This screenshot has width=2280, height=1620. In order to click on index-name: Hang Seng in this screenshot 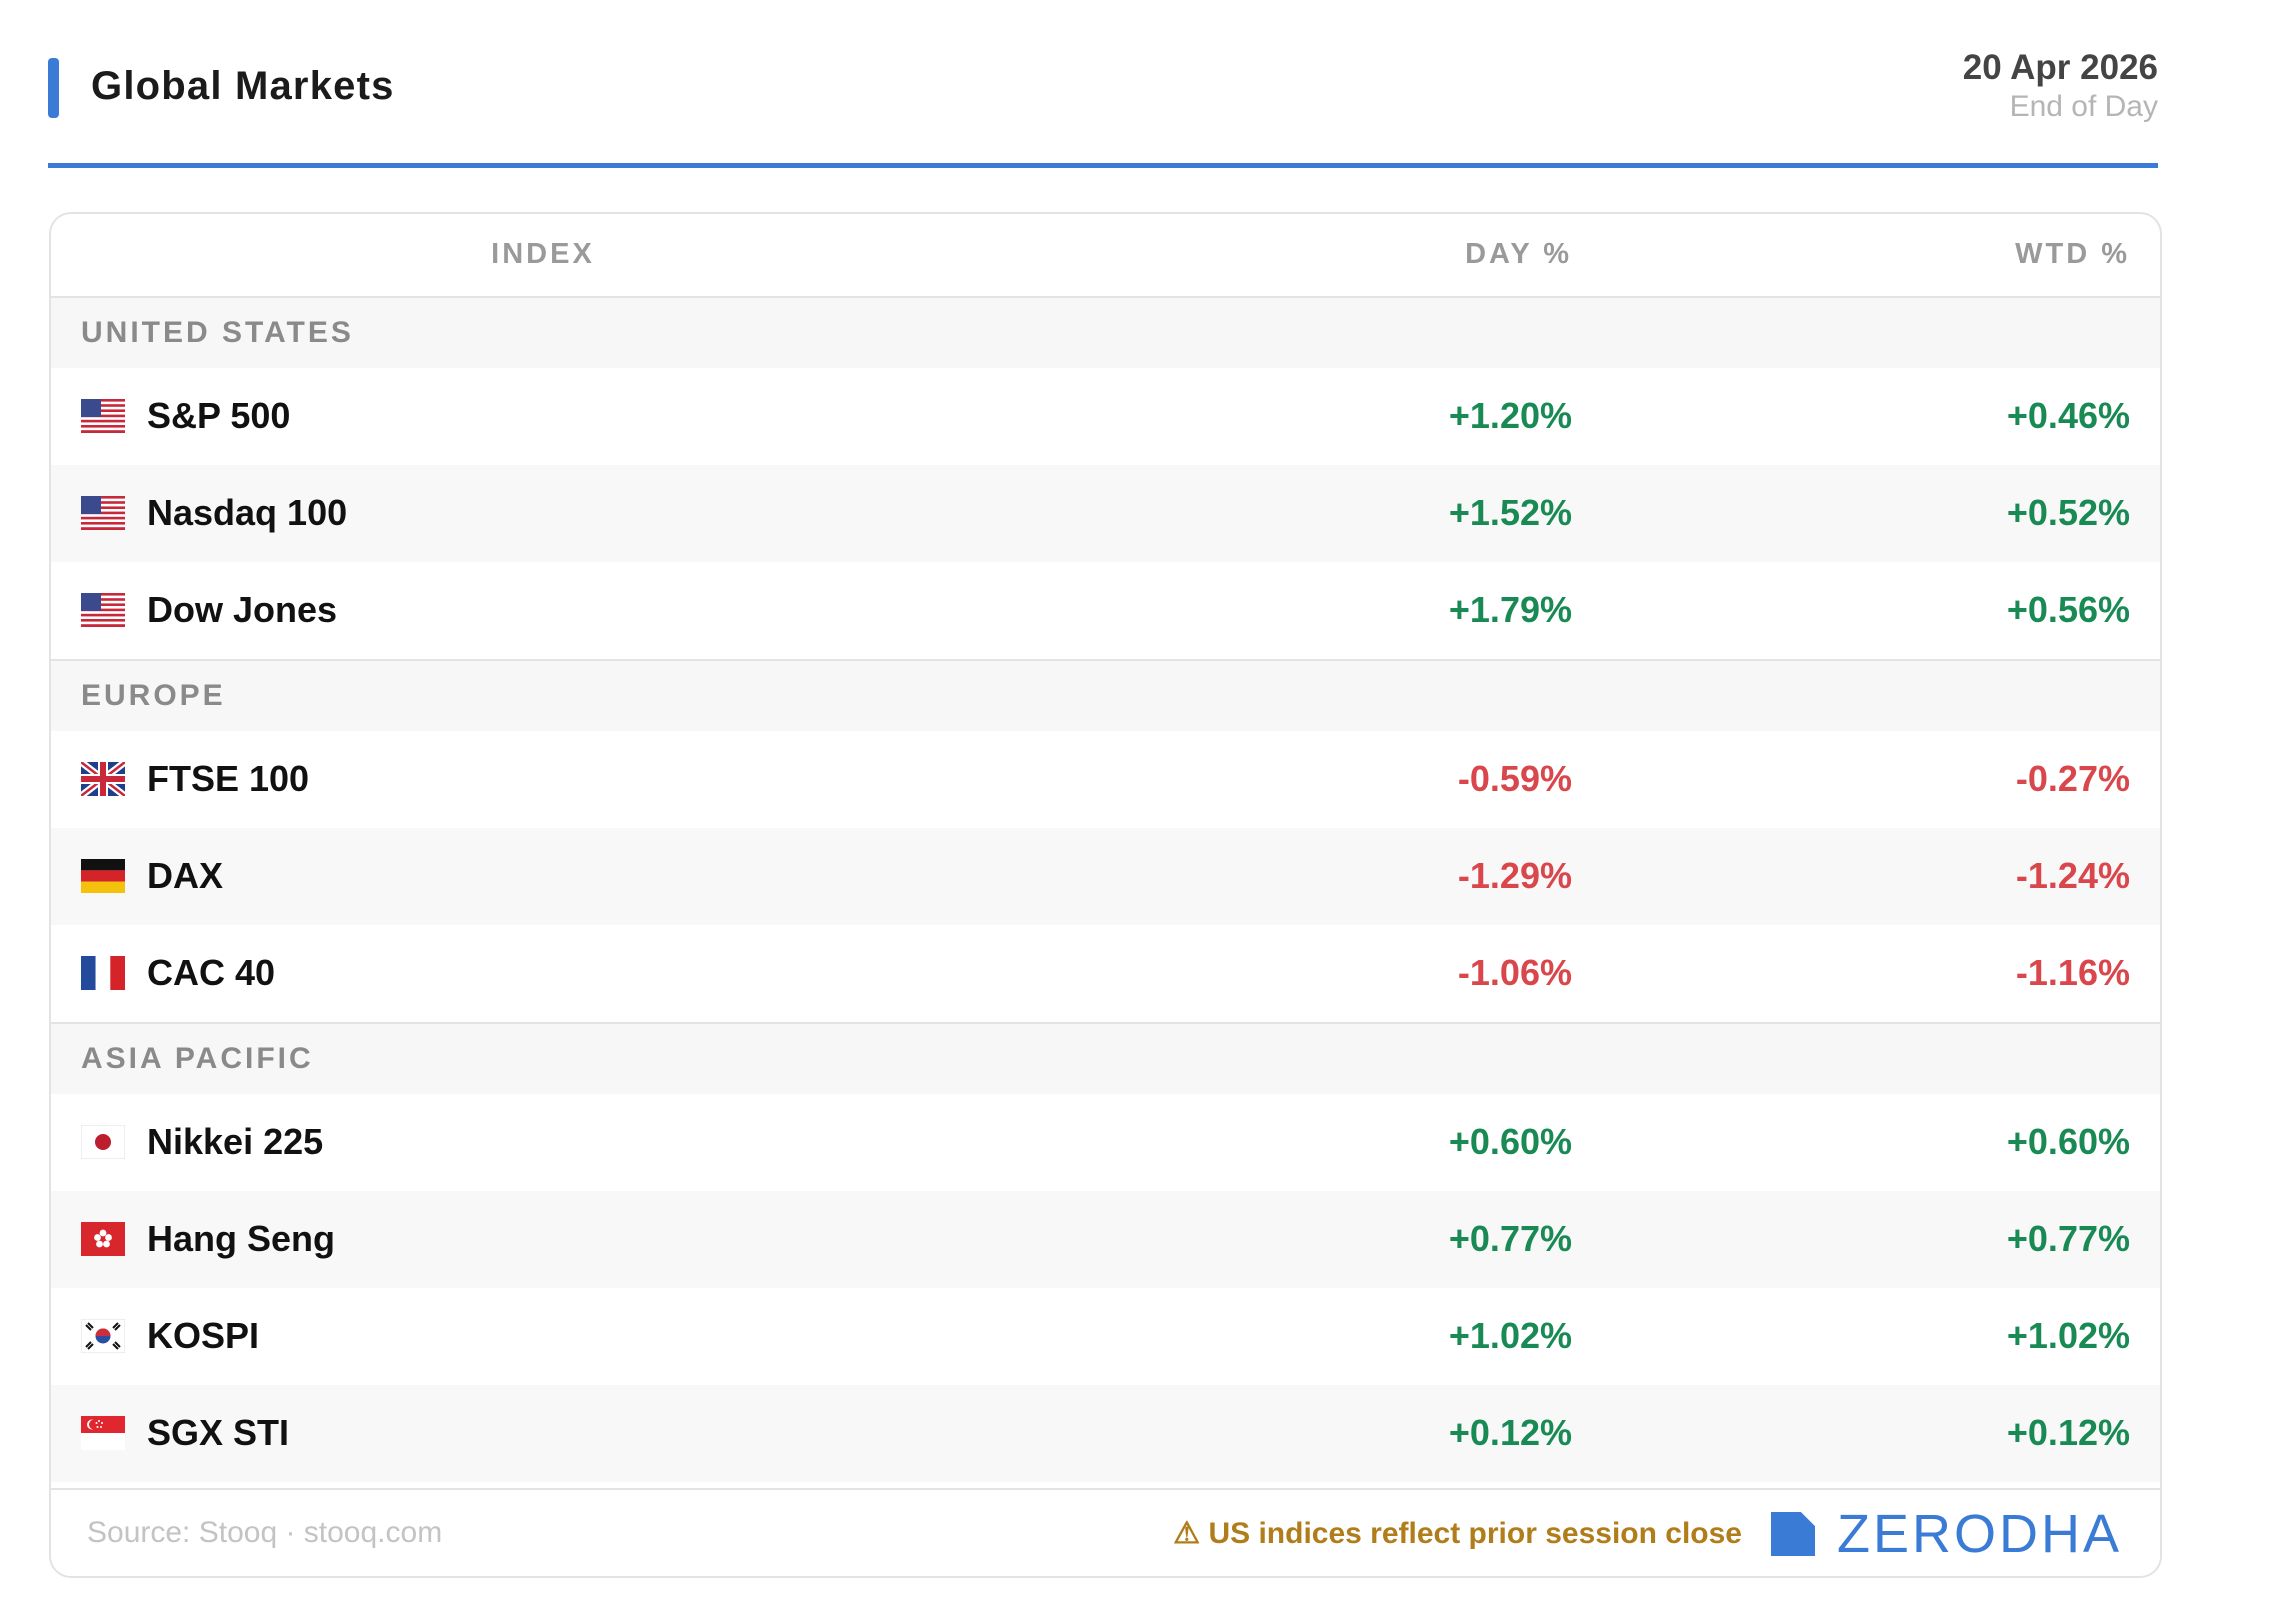, I will do `click(241, 1238)`.